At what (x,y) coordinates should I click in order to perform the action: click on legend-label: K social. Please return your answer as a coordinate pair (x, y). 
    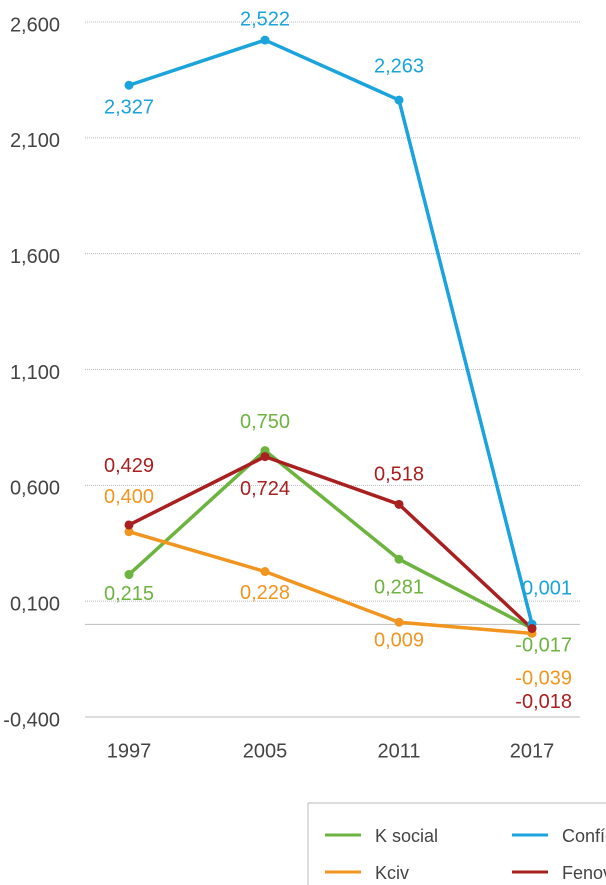
    Looking at the image, I should click on (406, 836).